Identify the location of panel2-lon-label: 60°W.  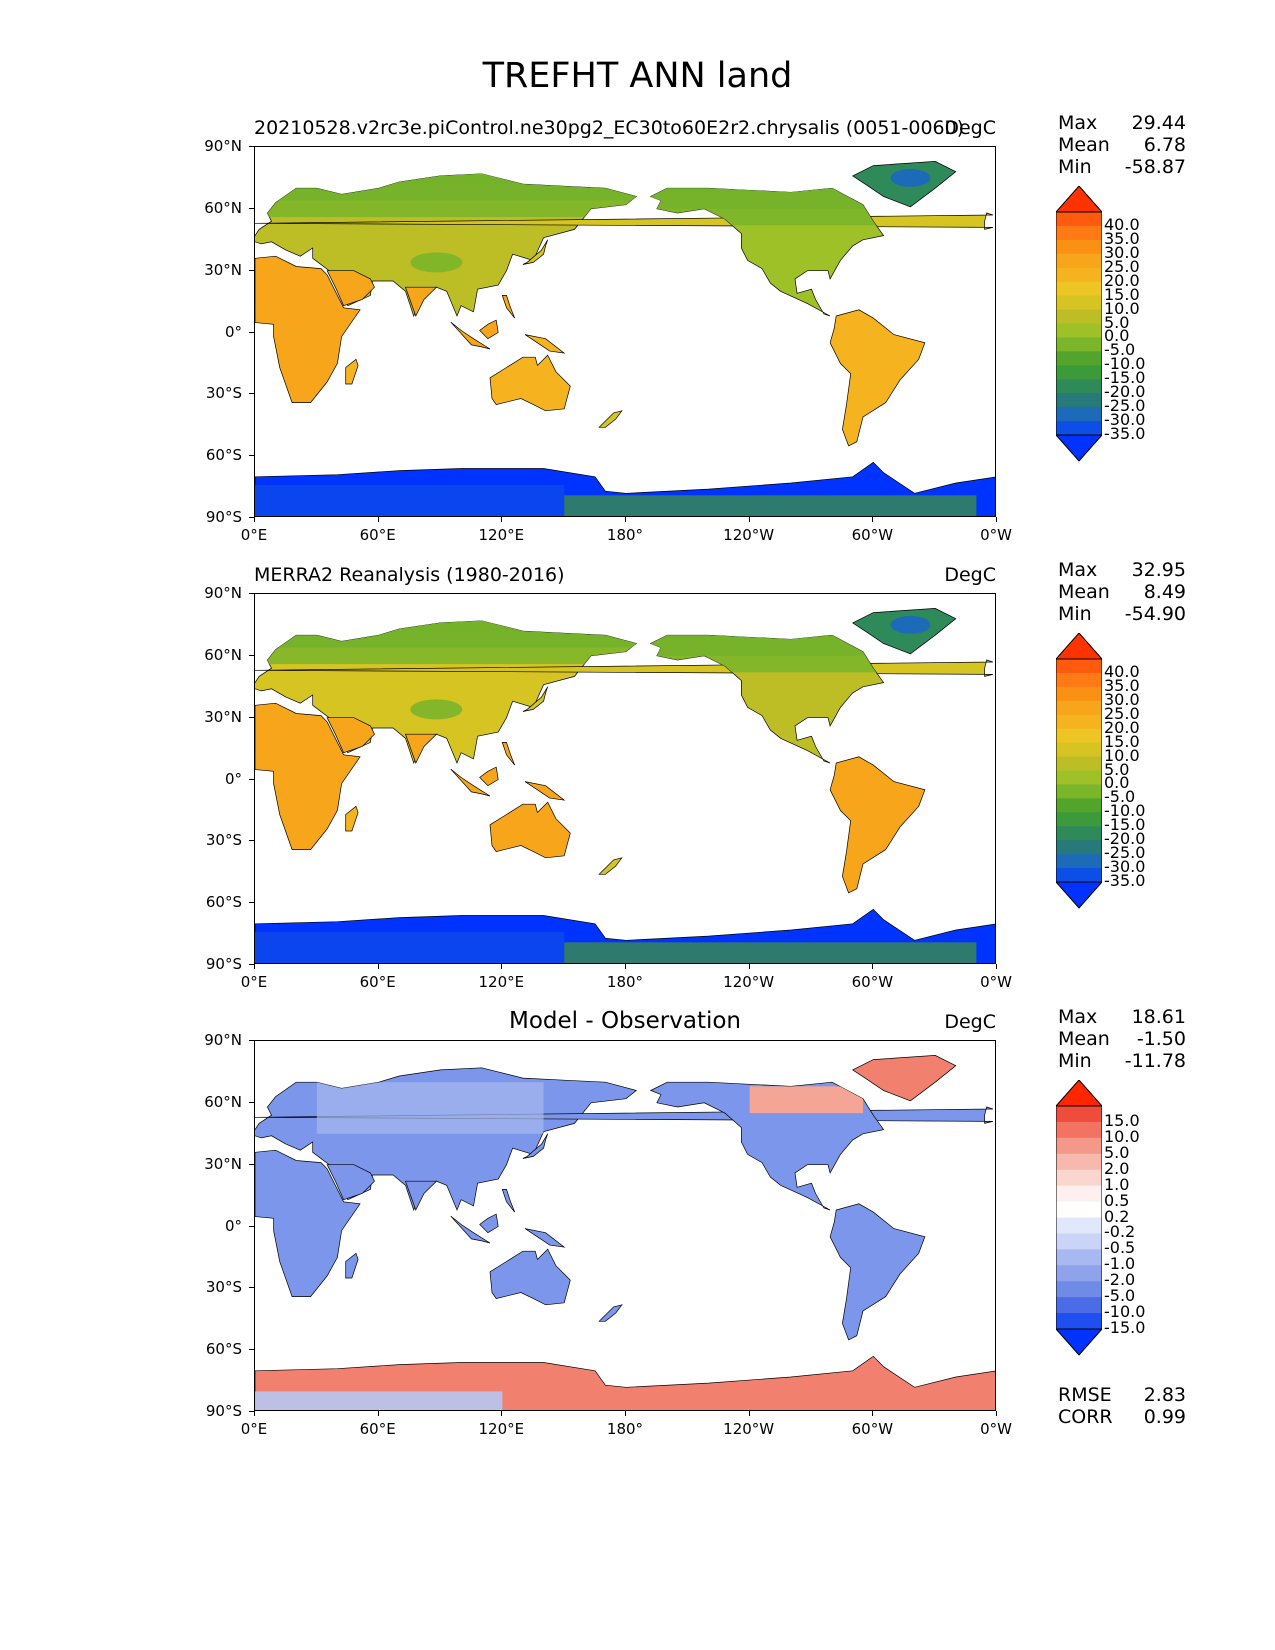
(872, 982).